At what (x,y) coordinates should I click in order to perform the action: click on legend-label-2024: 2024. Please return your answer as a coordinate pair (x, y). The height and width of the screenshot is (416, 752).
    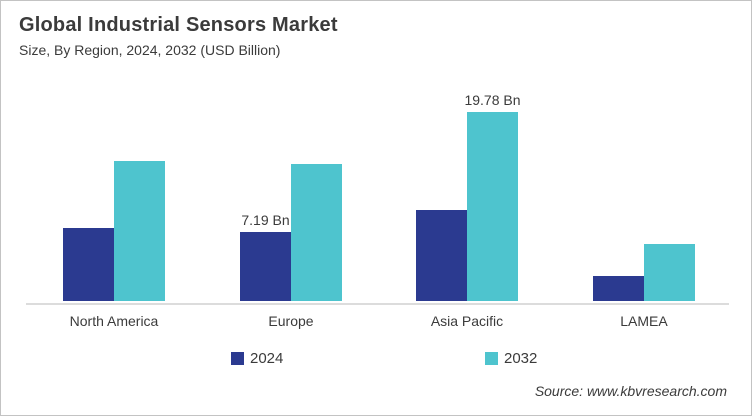
    Looking at the image, I should click on (267, 358).